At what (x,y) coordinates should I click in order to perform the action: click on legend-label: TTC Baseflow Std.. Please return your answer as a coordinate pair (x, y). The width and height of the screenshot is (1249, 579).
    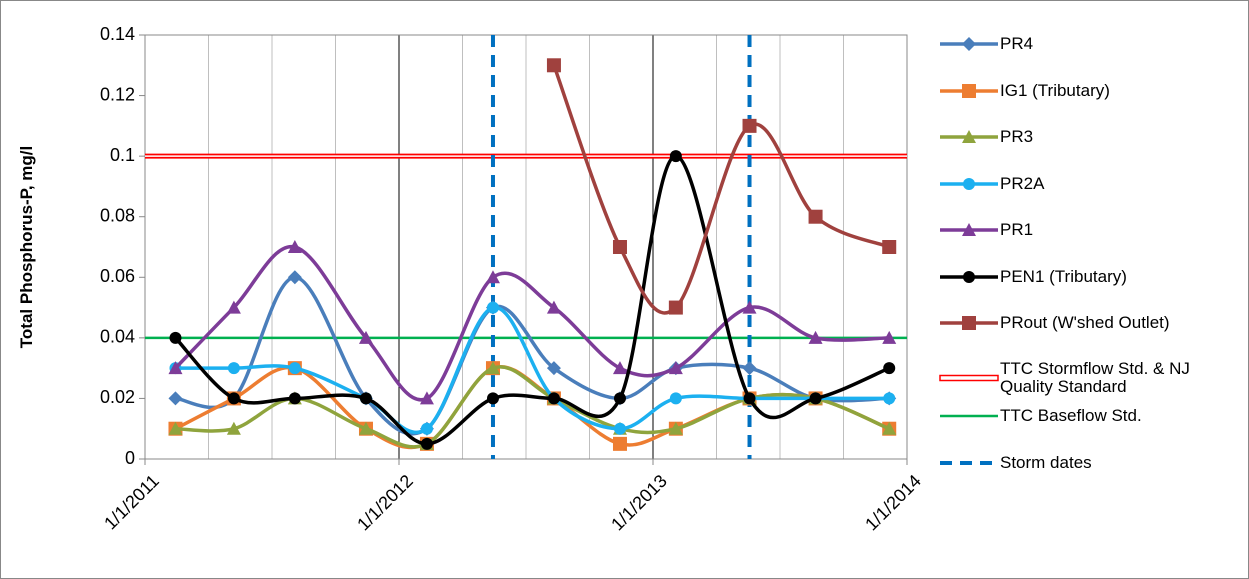
    Looking at the image, I should click on (1071, 415).